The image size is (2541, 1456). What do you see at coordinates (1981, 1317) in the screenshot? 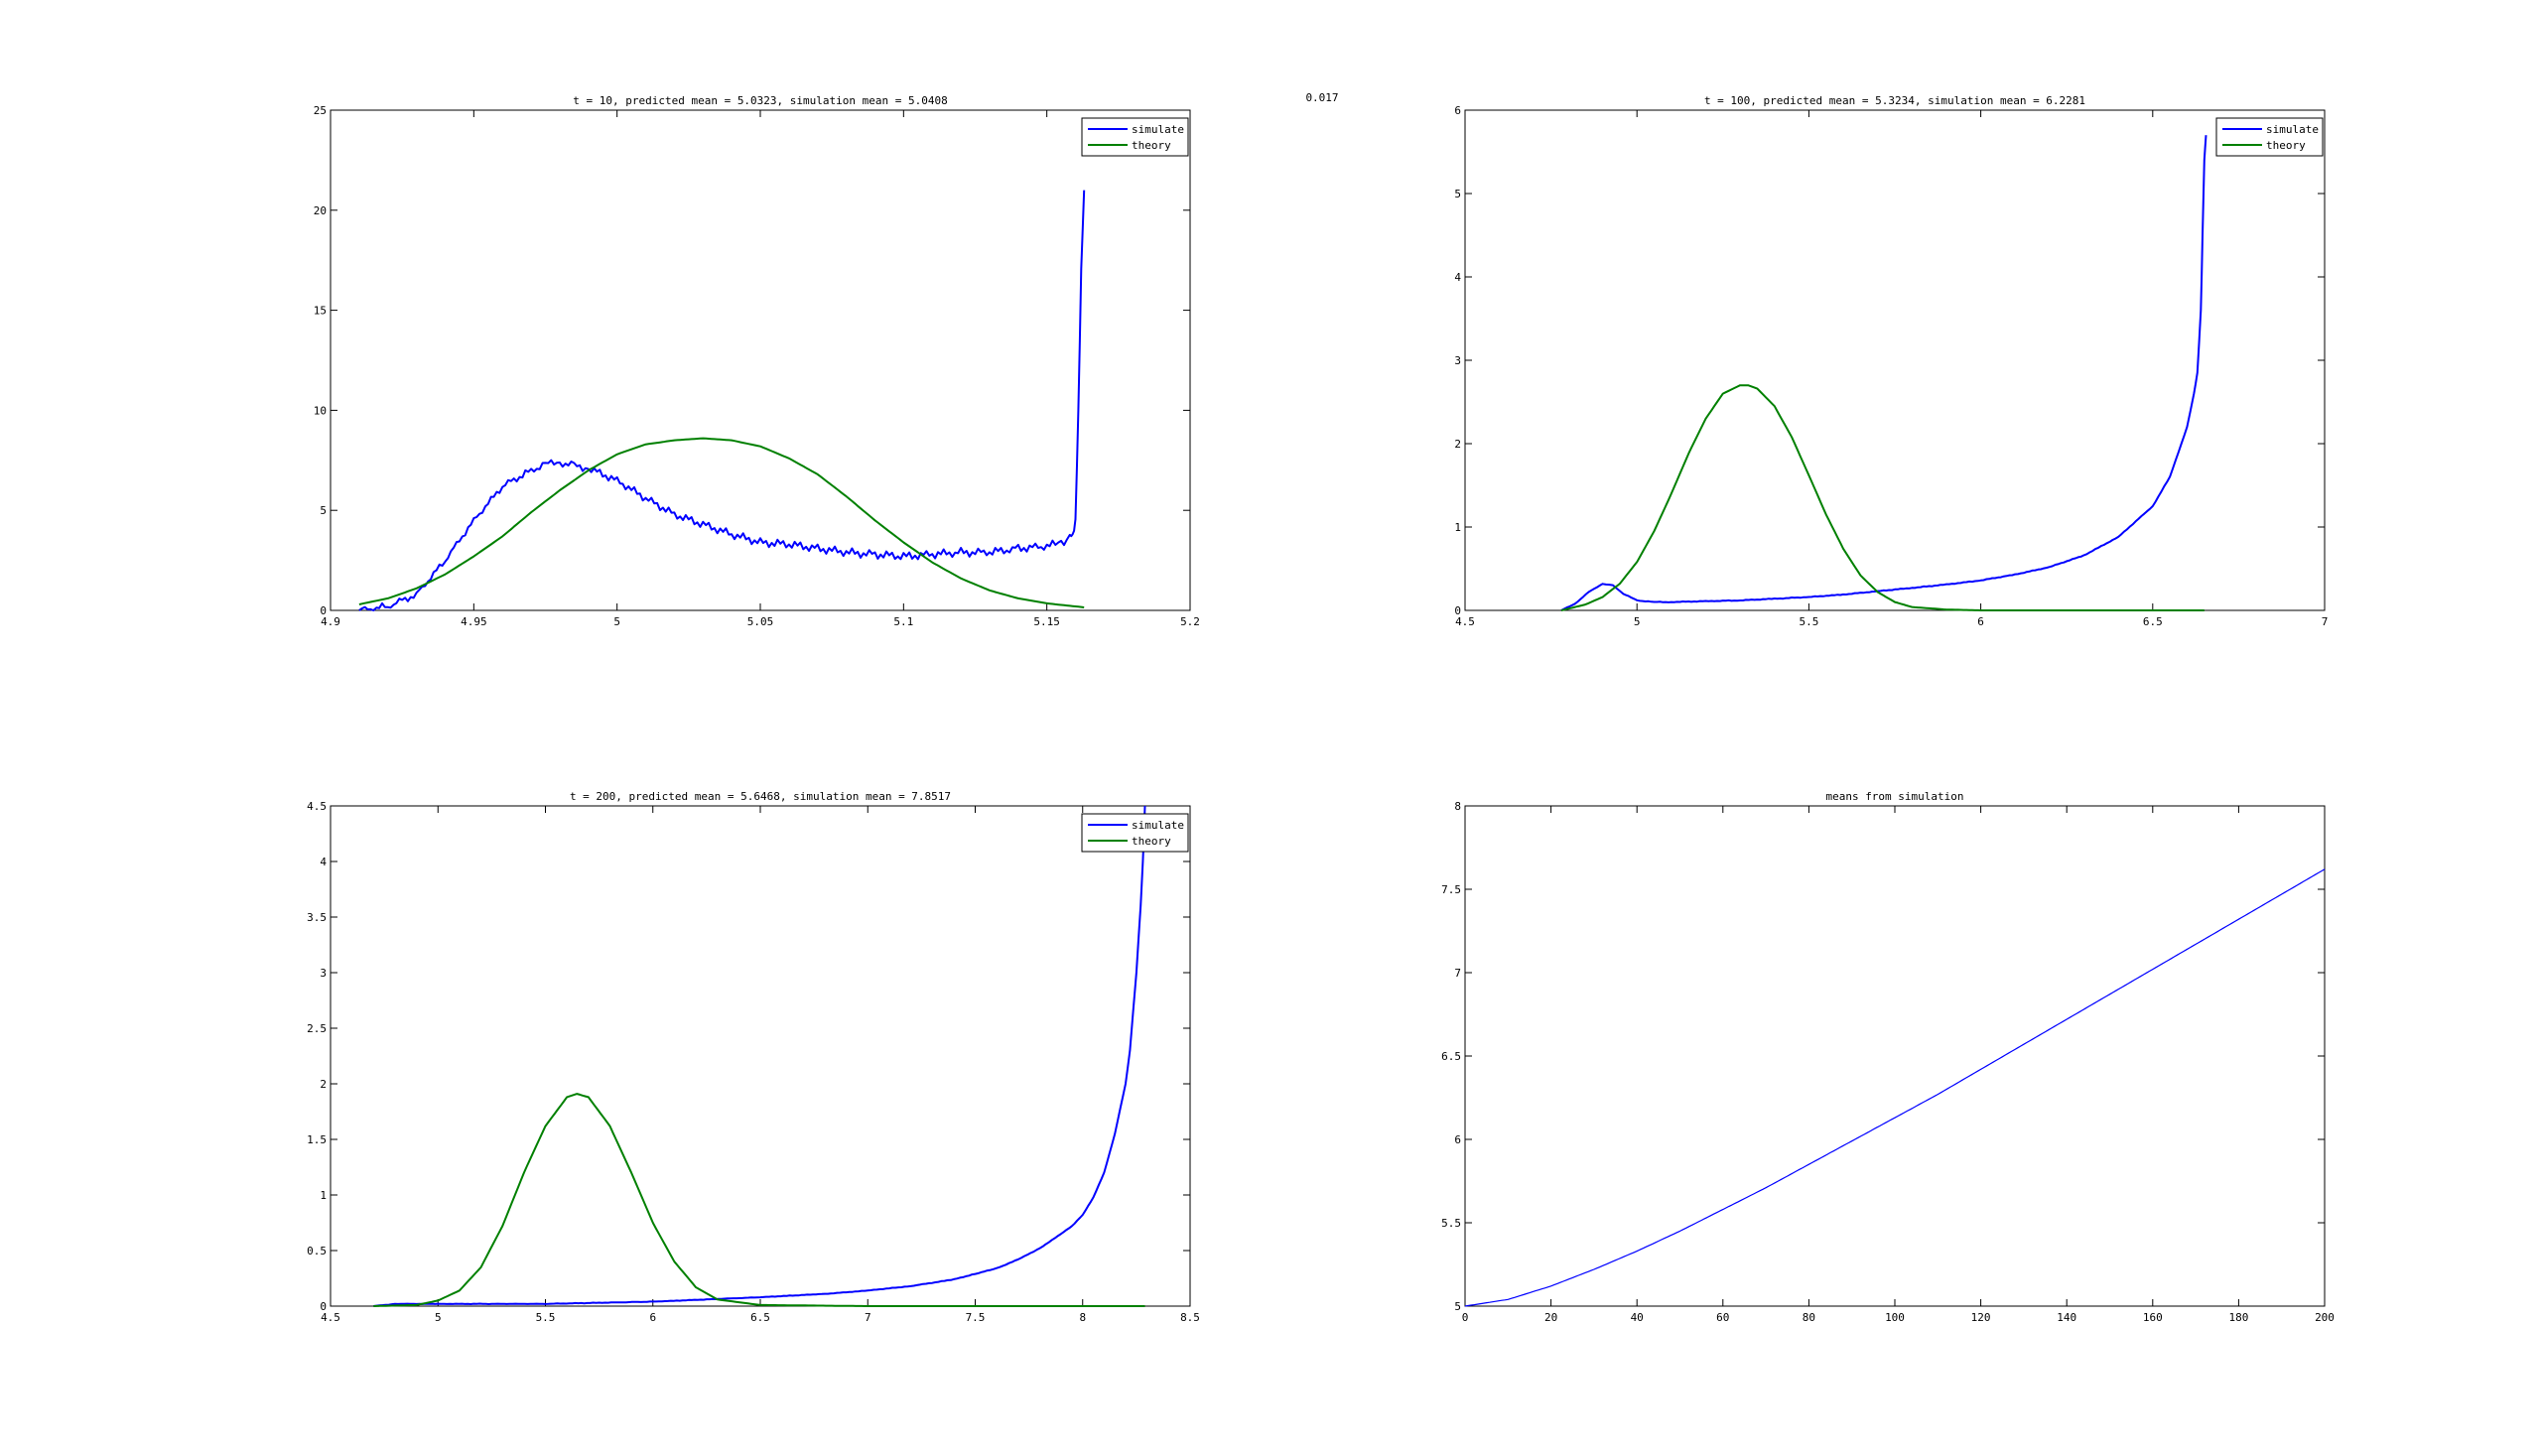
I see `x-tick-label: 120` at bounding box center [1981, 1317].